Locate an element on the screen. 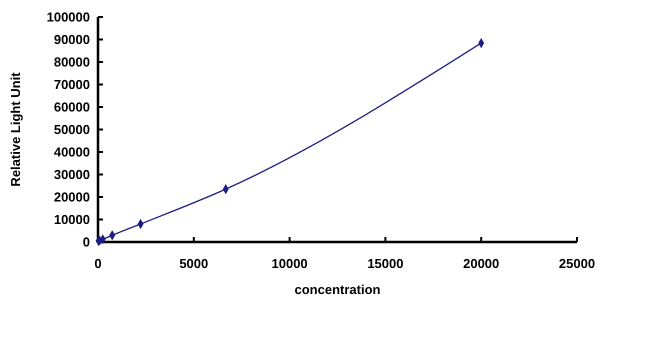 The height and width of the screenshot is (337, 650). y-tick-label: 0 is located at coordinates (86, 242).